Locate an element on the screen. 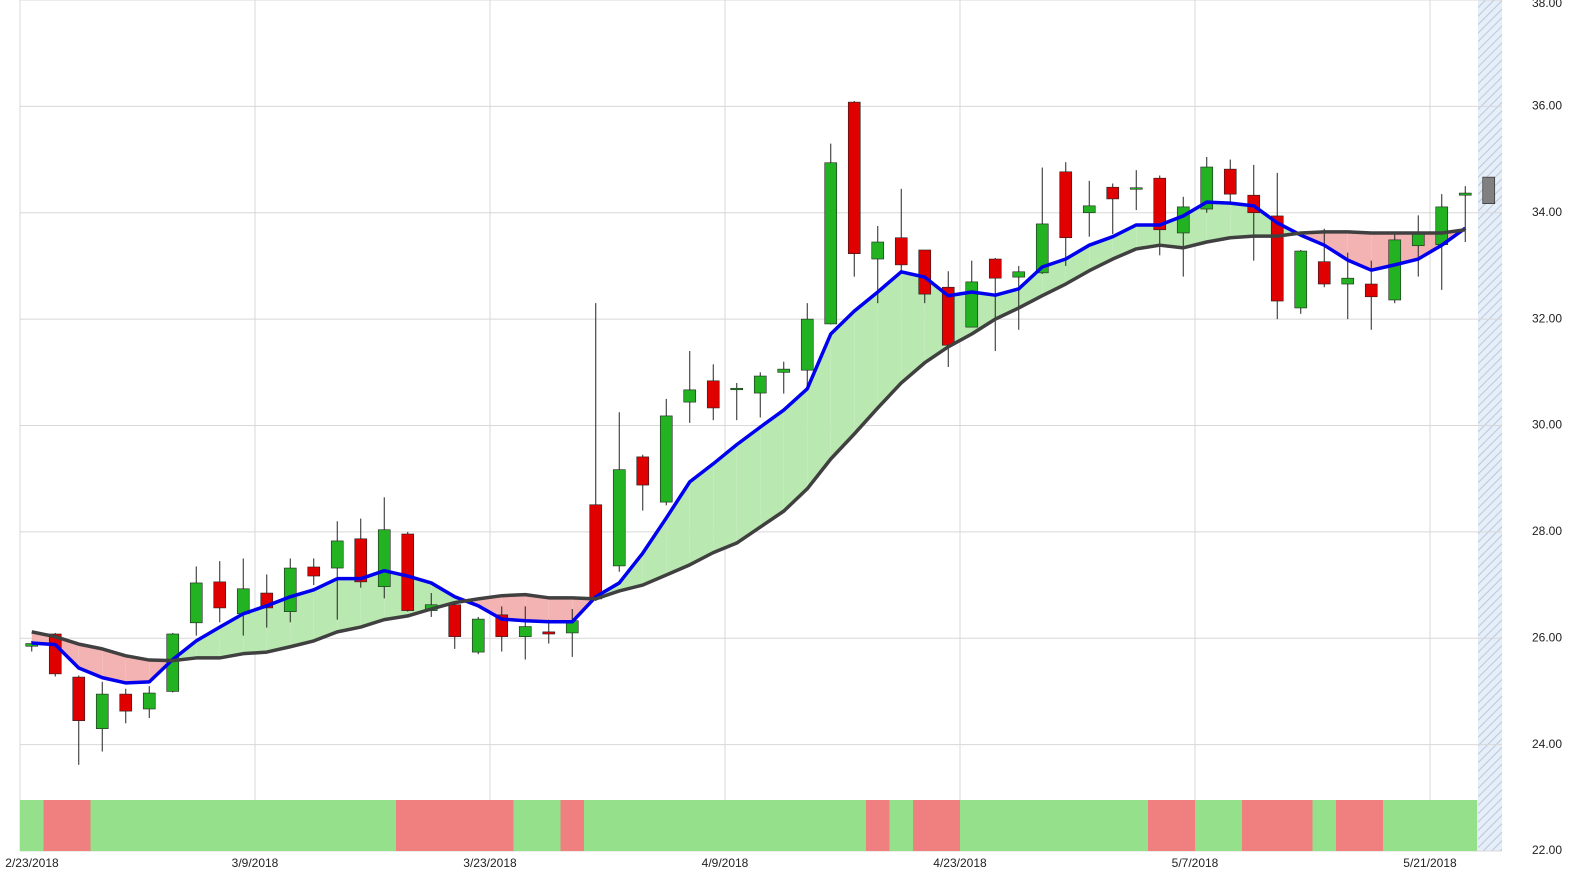 This screenshot has height=881, width=1573. x-tick-label: 3/23/2018 is located at coordinates (490, 863).